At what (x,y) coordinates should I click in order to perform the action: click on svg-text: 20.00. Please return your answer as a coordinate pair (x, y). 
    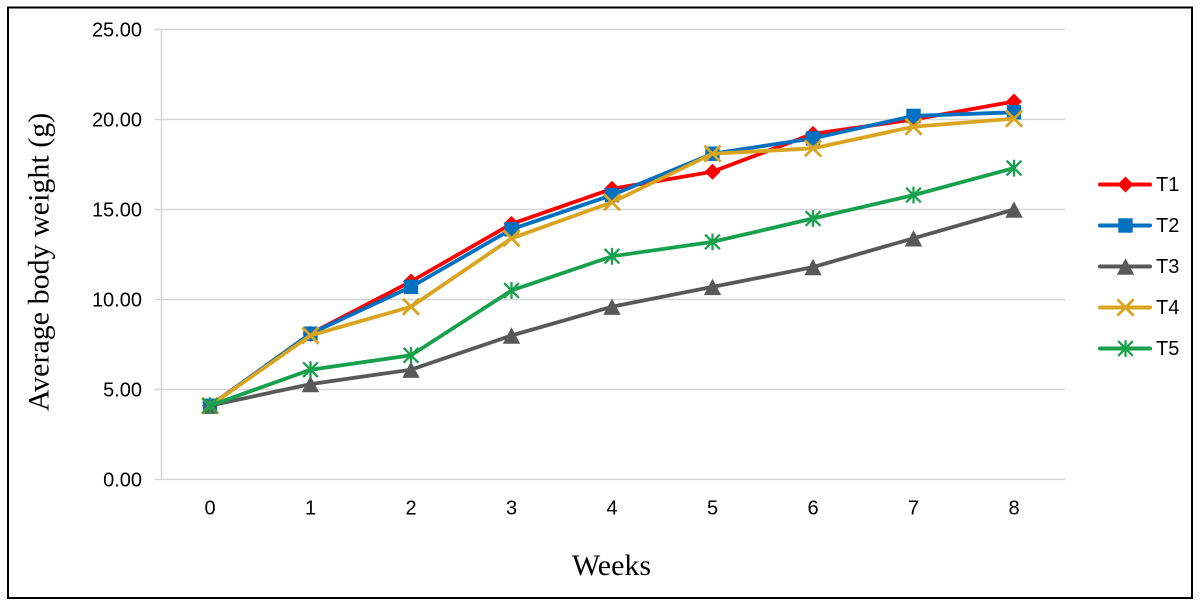
    Looking at the image, I should click on (117, 121).